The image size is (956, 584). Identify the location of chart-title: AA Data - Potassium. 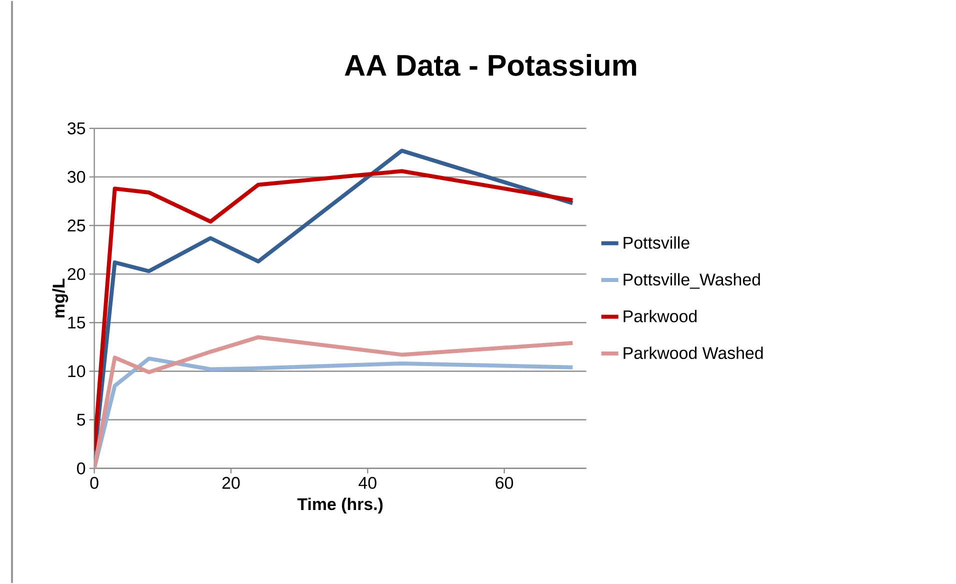
(490, 65).